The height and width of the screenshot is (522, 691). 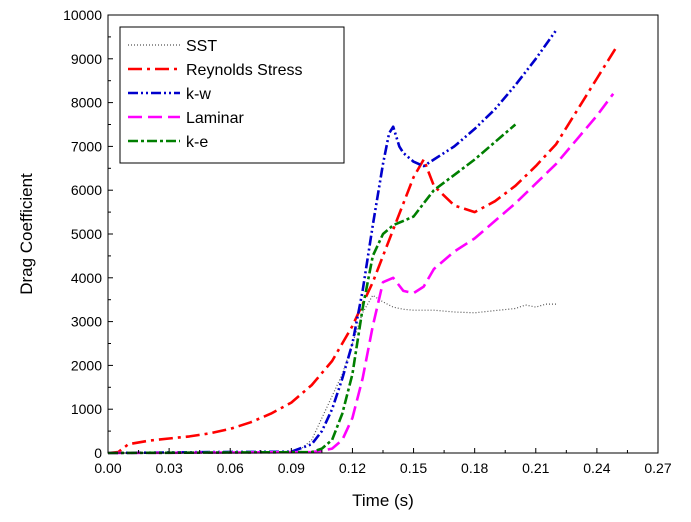 I want to click on legend: SST Reynolds Stress k-w Laminar k-e, so click(x=232, y=95).